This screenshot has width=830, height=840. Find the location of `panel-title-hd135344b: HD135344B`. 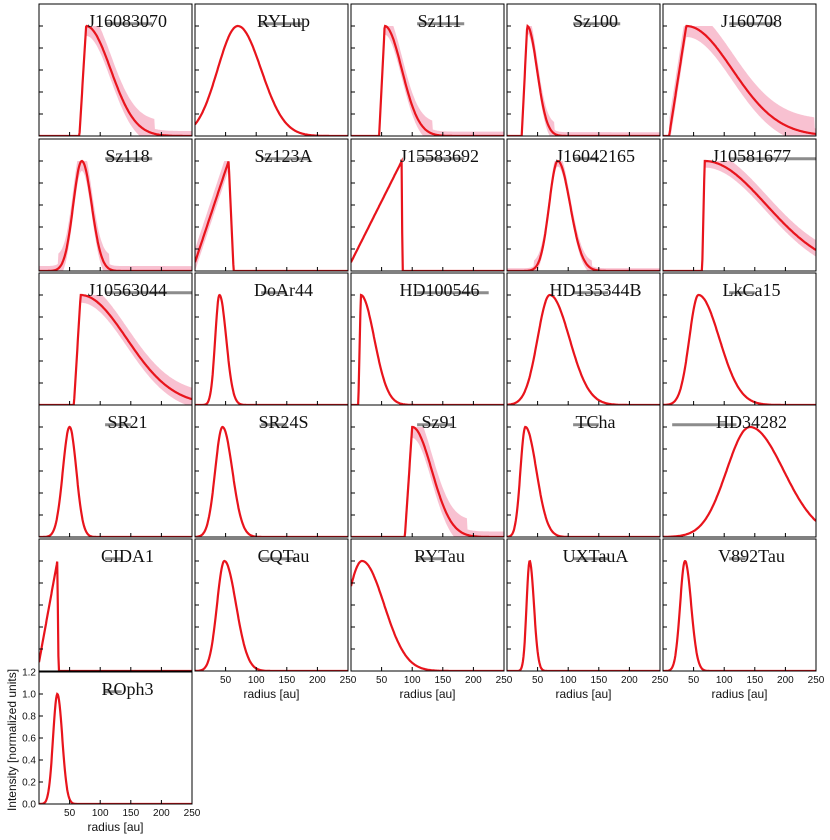

panel-title-hd135344b: HD135344B is located at coordinates (595, 290).